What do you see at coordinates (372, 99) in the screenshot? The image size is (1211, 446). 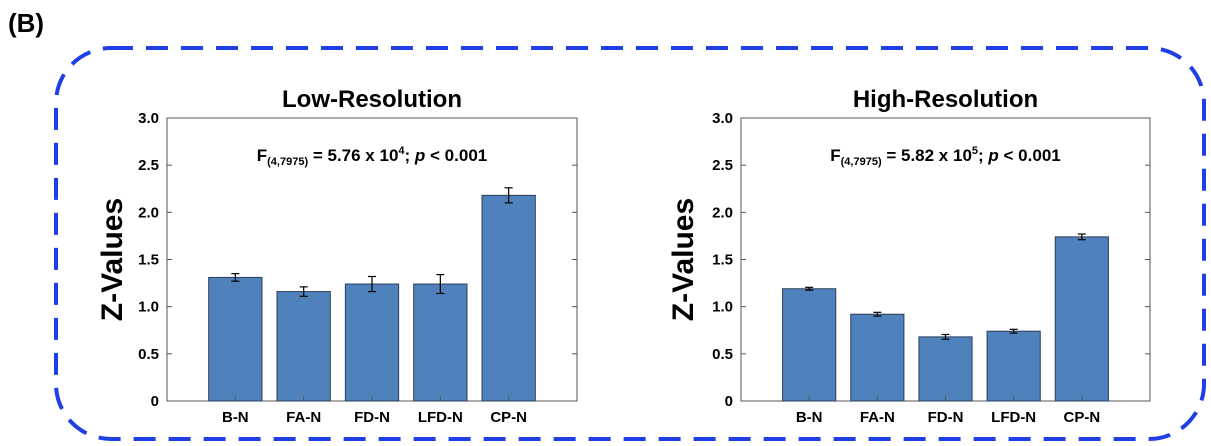 I see `chart-title: Low-Resolution` at bounding box center [372, 99].